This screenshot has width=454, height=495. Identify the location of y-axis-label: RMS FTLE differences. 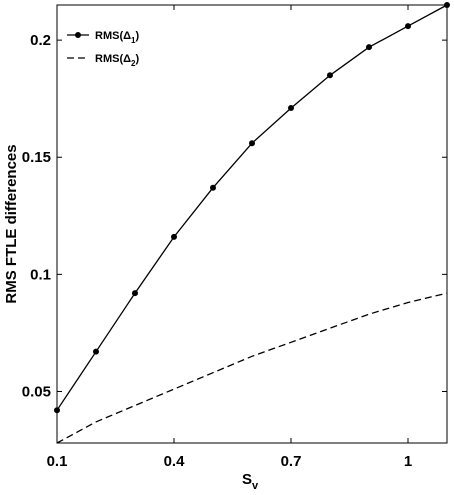
(11, 223).